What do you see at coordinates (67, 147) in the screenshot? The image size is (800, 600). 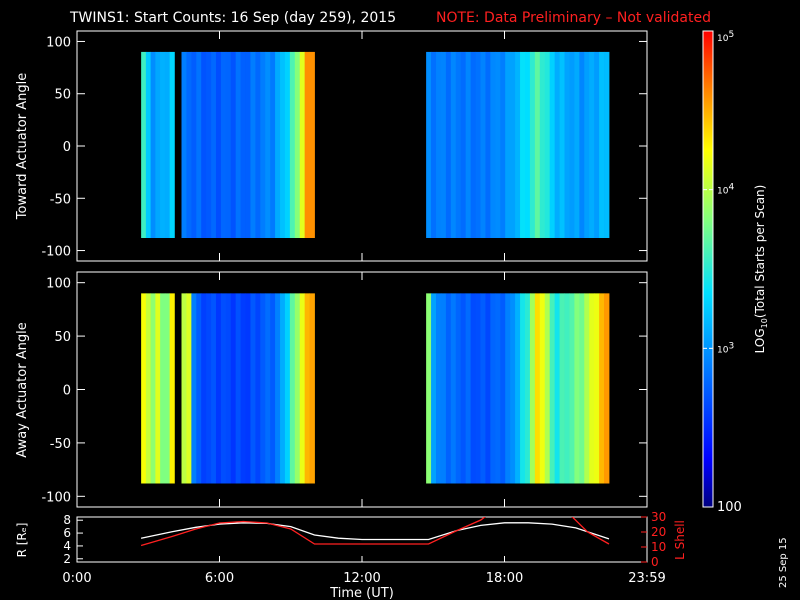 I see `toward-y-tick-label: 0` at bounding box center [67, 147].